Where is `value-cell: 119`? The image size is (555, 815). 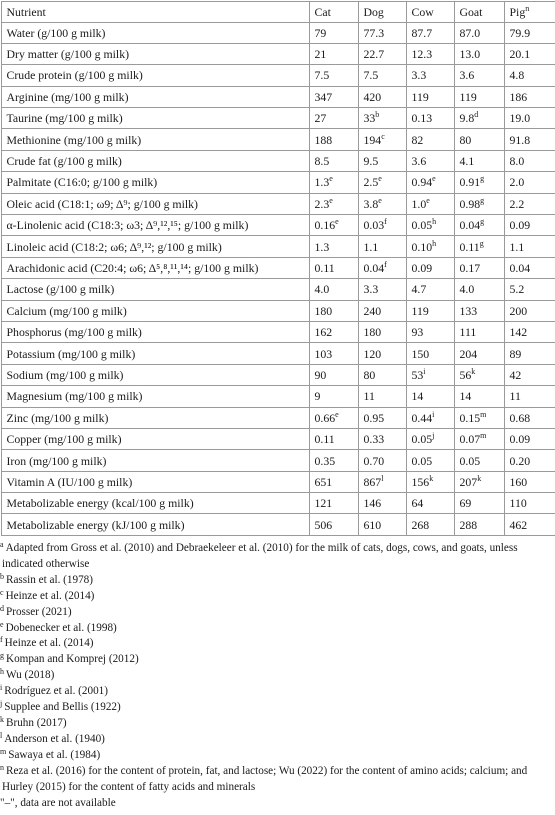 value-cell: 119 is located at coordinates (479, 97).